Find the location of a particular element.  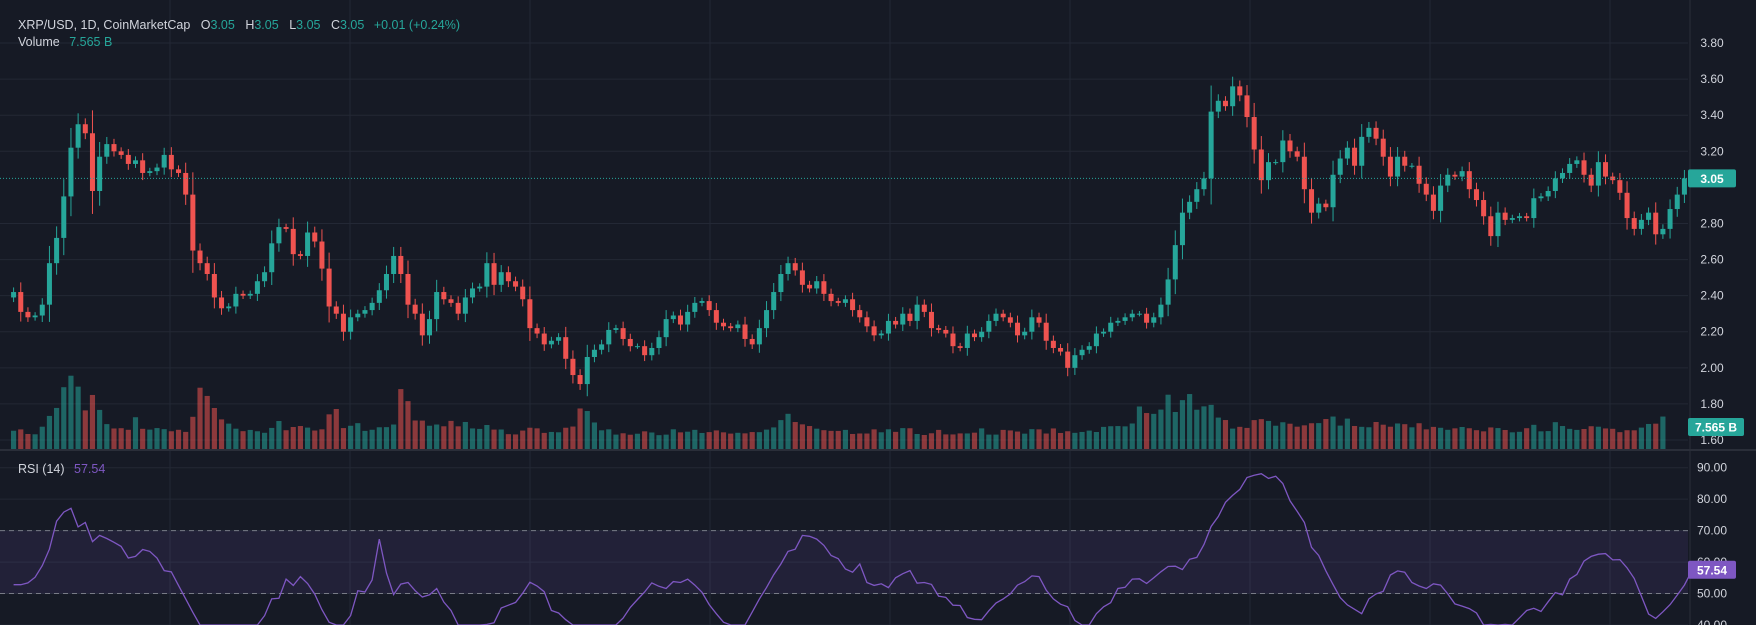

price-tick-label: 1.80 is located at coordinates (1712, 404).